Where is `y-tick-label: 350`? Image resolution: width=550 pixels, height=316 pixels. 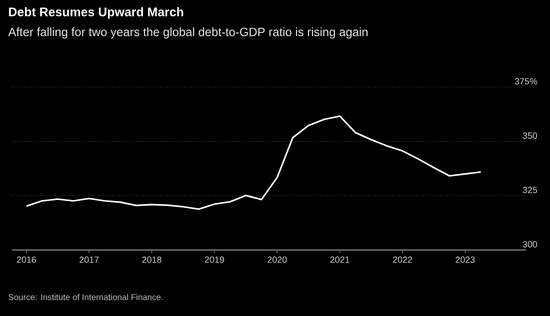
y-tick-label: 350 is located at coordinates (530, 135).